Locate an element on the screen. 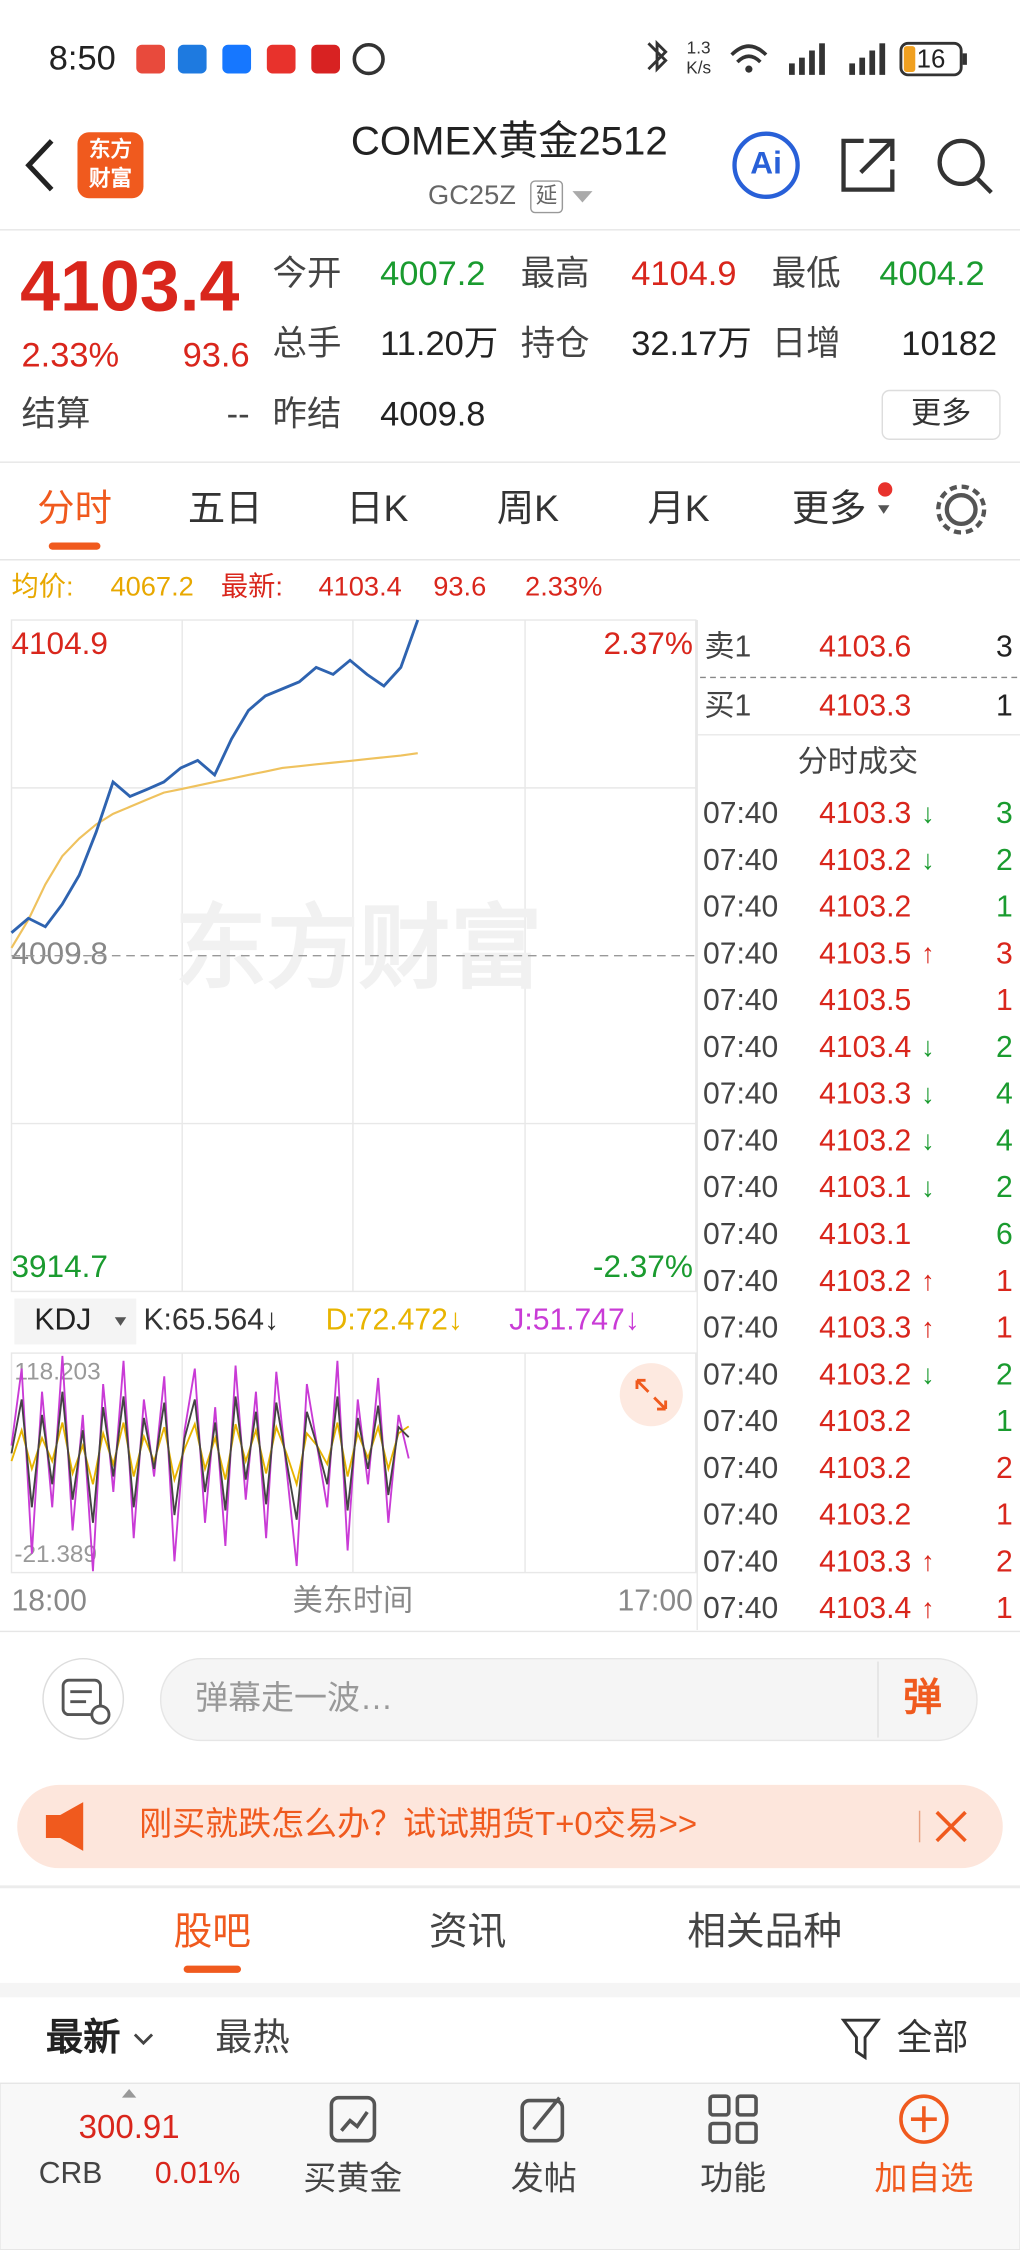 Image resolution: width=1020 pixels, height=2250 pixels. kdj-line is located at coordinates (210, 1457).